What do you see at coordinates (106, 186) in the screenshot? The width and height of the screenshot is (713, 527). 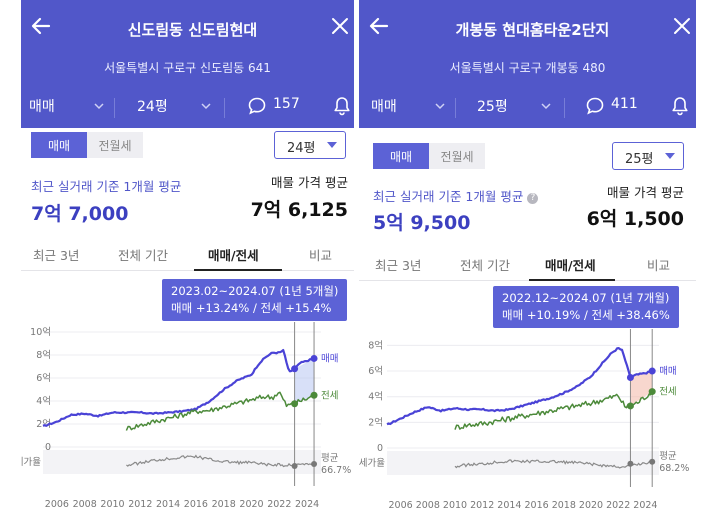 I see `avg-label: 최근 실거래 기준 1개월 평균` at bounding box center [106, 186].